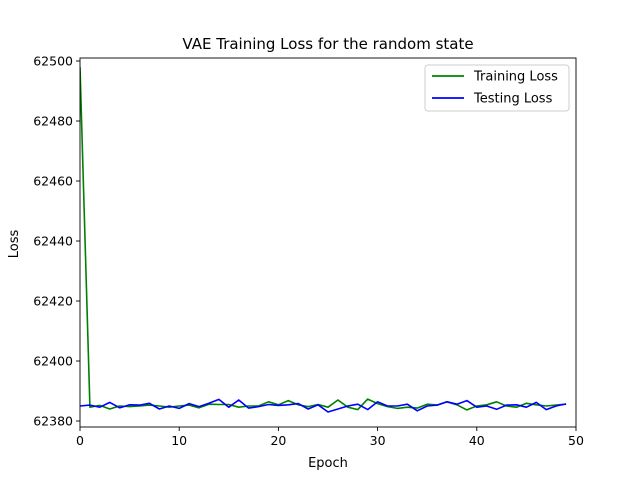 This screenshot has height=480, width=640. What do you see at coordinates (330, 437) in the screenshot?
I see `x-axis: 0 10 20 30 40 50` at bounding box center [330, 437].